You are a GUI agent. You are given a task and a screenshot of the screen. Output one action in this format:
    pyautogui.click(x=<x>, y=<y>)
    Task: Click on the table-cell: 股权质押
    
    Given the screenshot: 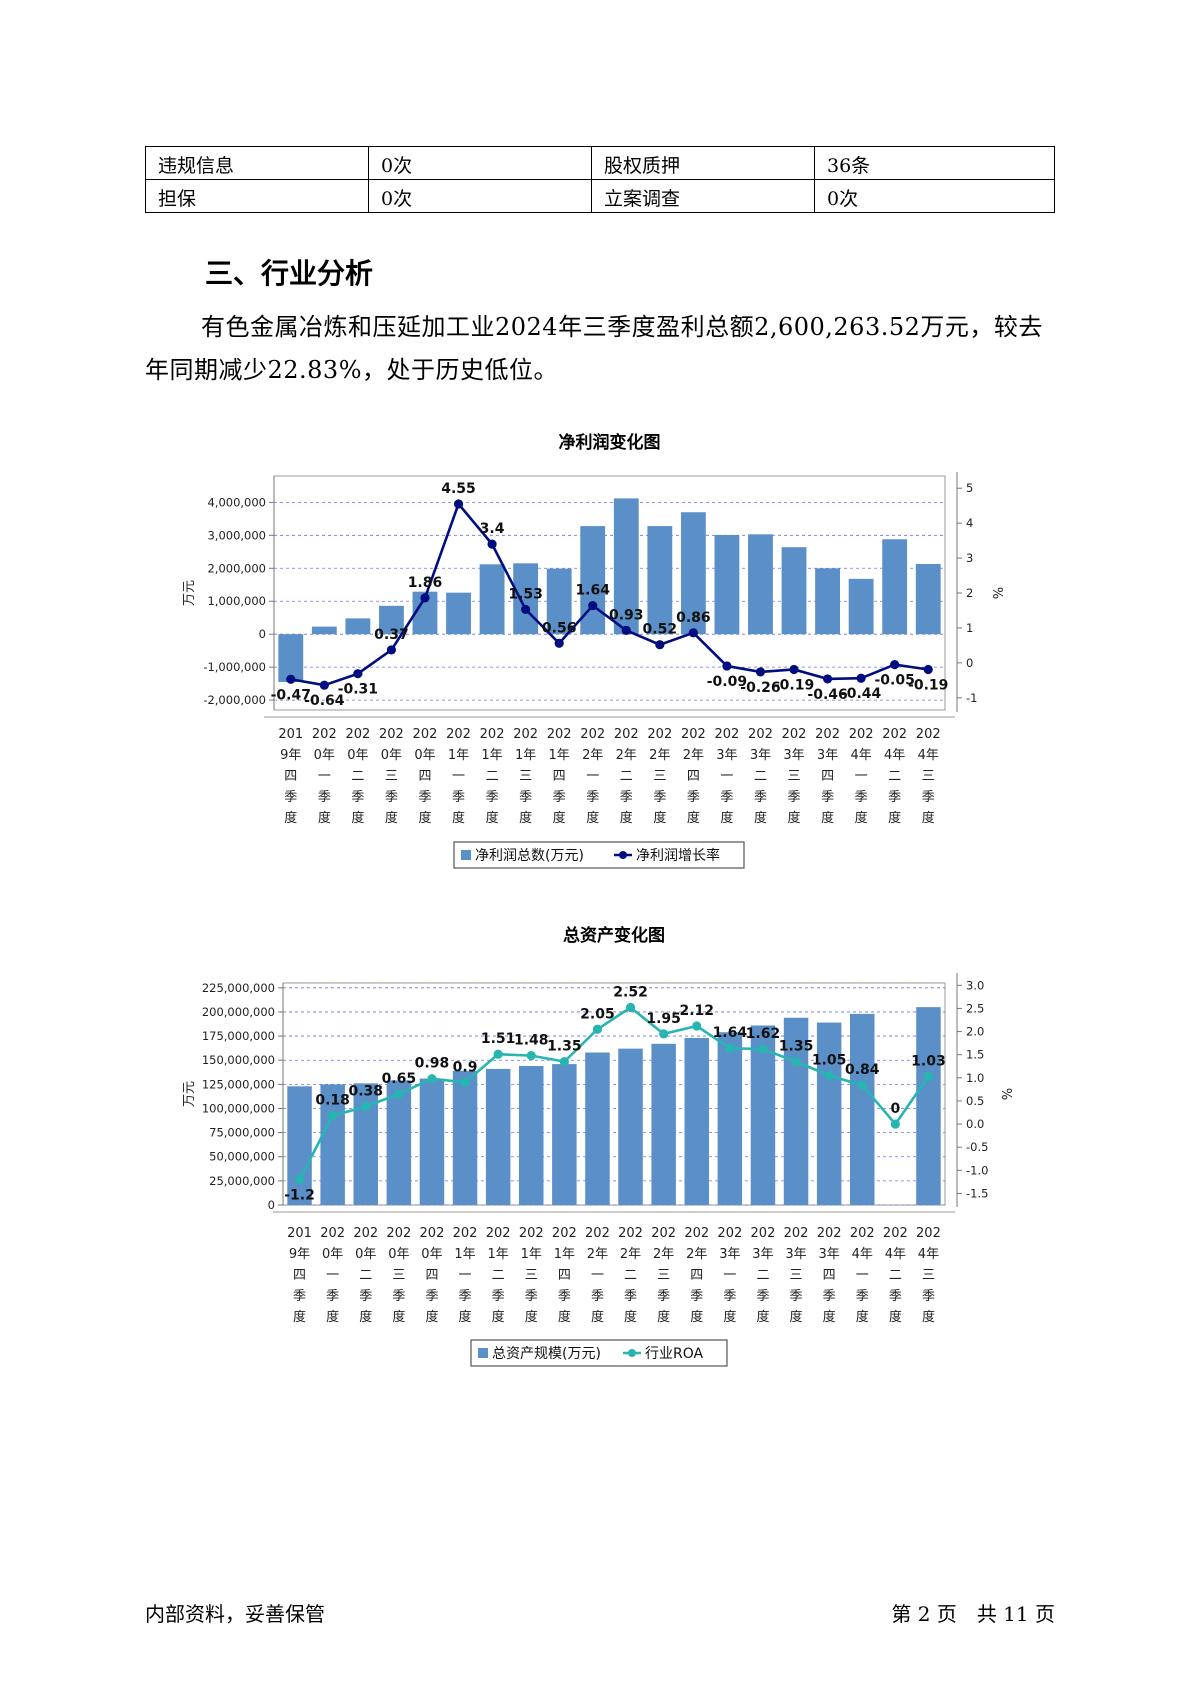 What is the action you would take?
    pyautogui.click(x=703, y=163)
    